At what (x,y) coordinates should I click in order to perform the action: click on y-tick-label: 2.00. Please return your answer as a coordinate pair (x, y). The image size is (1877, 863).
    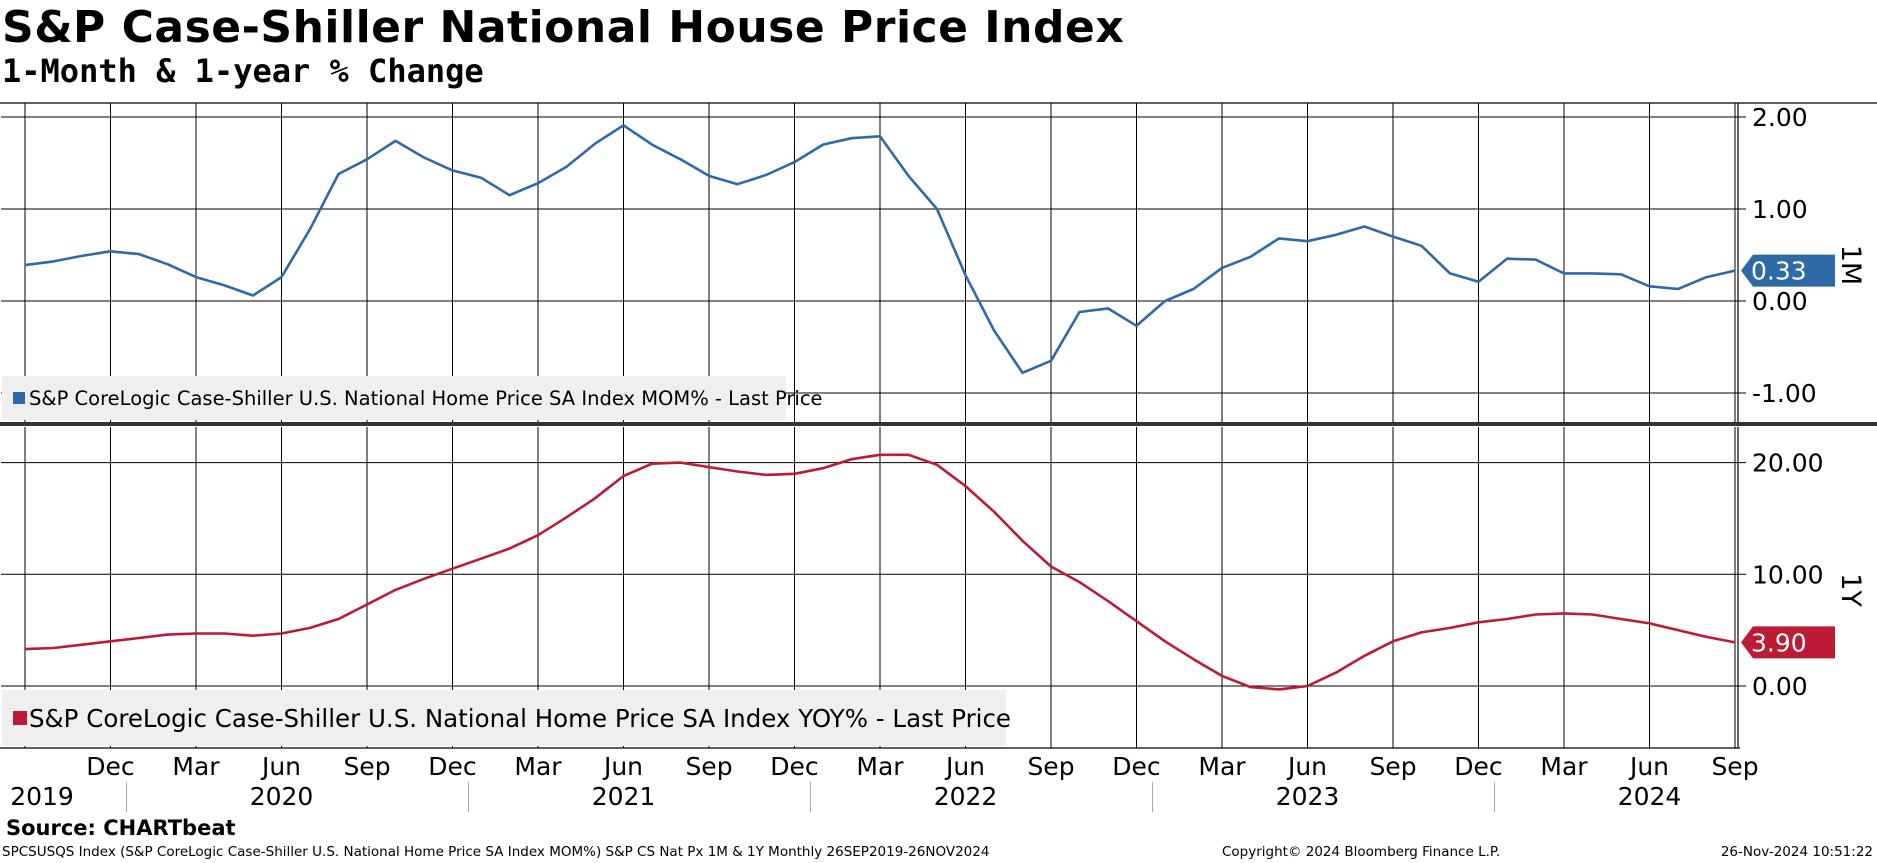
    Looking at the image, I should click on (1780, 117).